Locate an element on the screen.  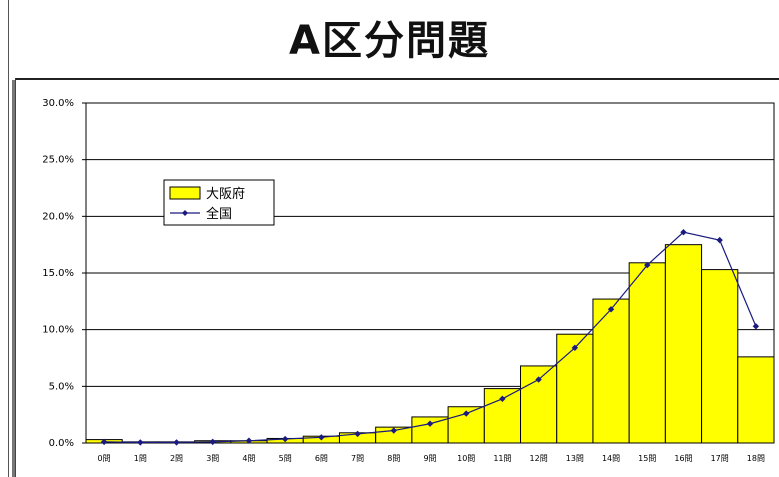
x-tick-label: 0問 is located at coordinates (104, 458).